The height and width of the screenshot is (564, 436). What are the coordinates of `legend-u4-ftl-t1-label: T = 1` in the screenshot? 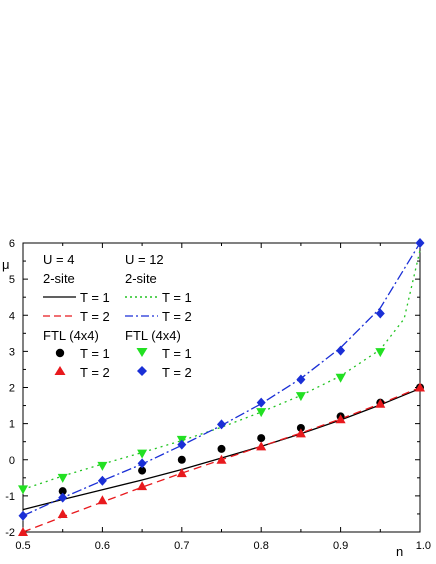 It's located at (95, 353).